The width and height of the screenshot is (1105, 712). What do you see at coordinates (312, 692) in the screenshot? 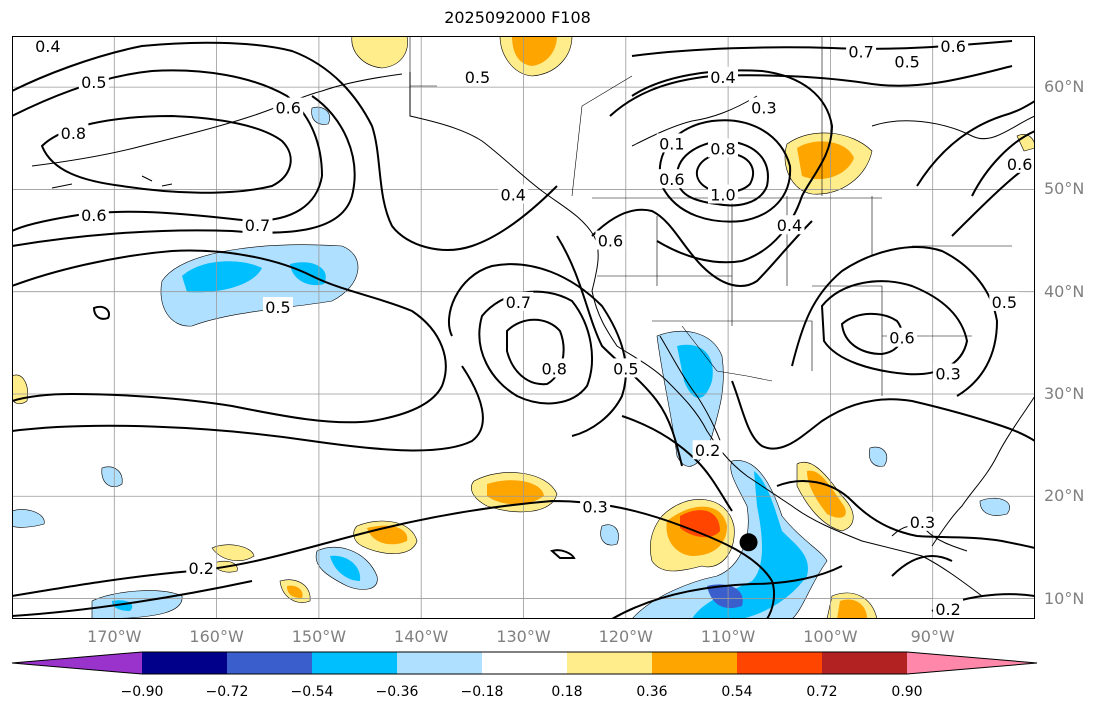
I see `colorbar-tick-label: −0.54` at bounding box center [312, 692].